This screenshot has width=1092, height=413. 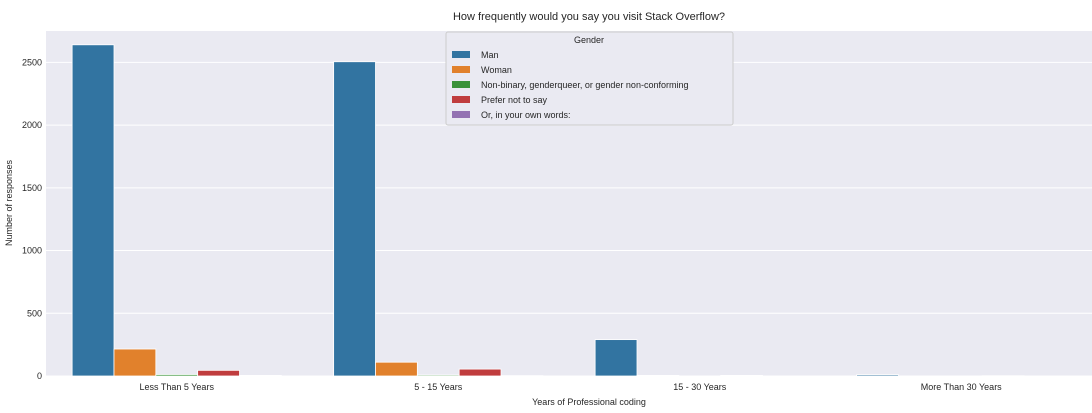 What do you see at coordinates (589, 402) in the screenshot?
I see `x-axis-label: Years of Professional coding` at bounding box center [589, 402].